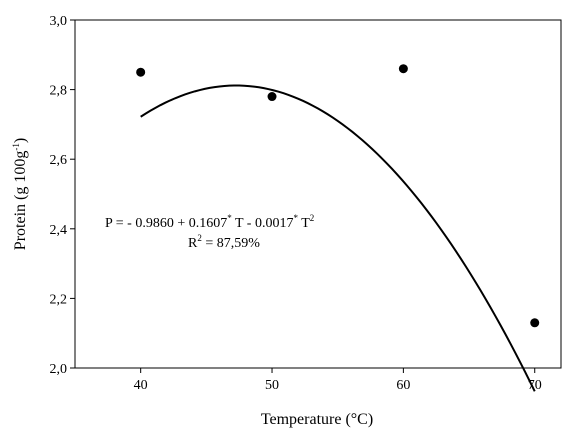 The image size is (562, 430). What do you see at coordinates (312, 218) in the screenshot?
I see `equation-sup: 2` at bounding box center [312, 218].